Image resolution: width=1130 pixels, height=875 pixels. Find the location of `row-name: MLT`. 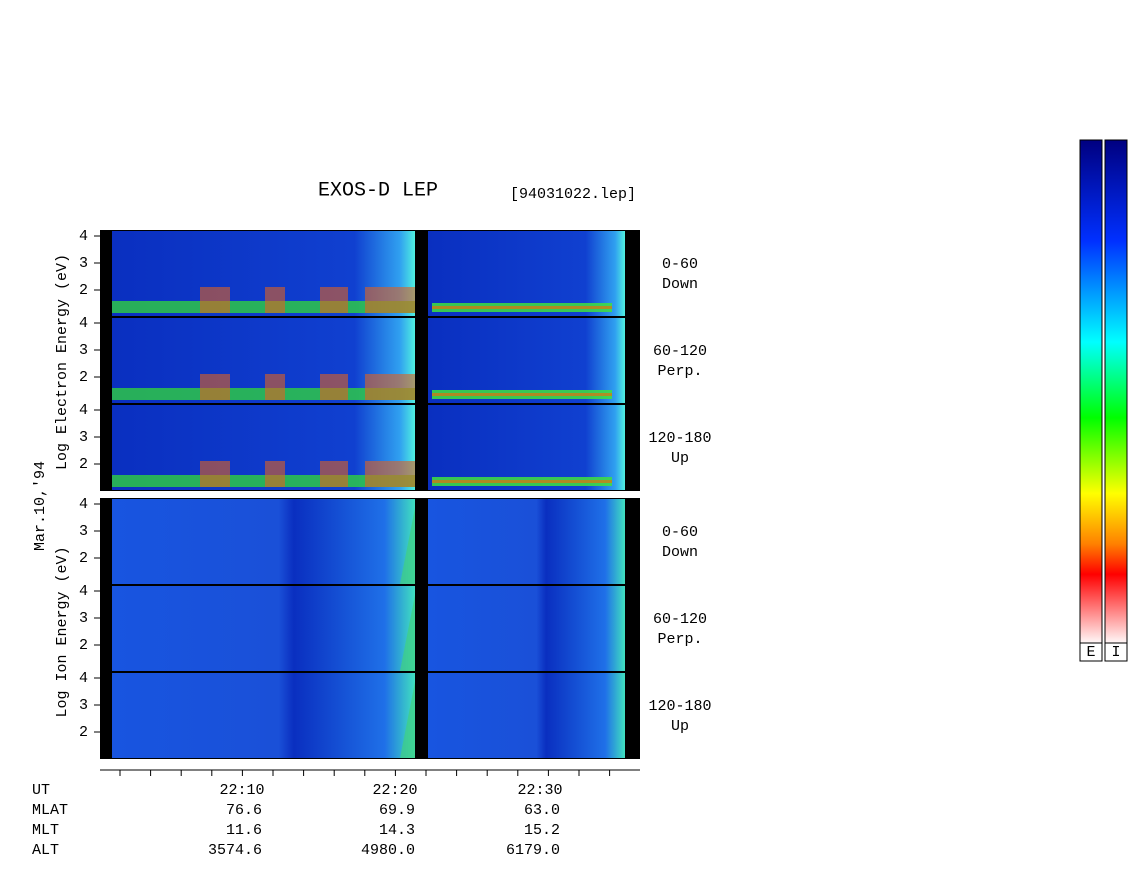

row-name: MLT is located at coordinates (45, 830).